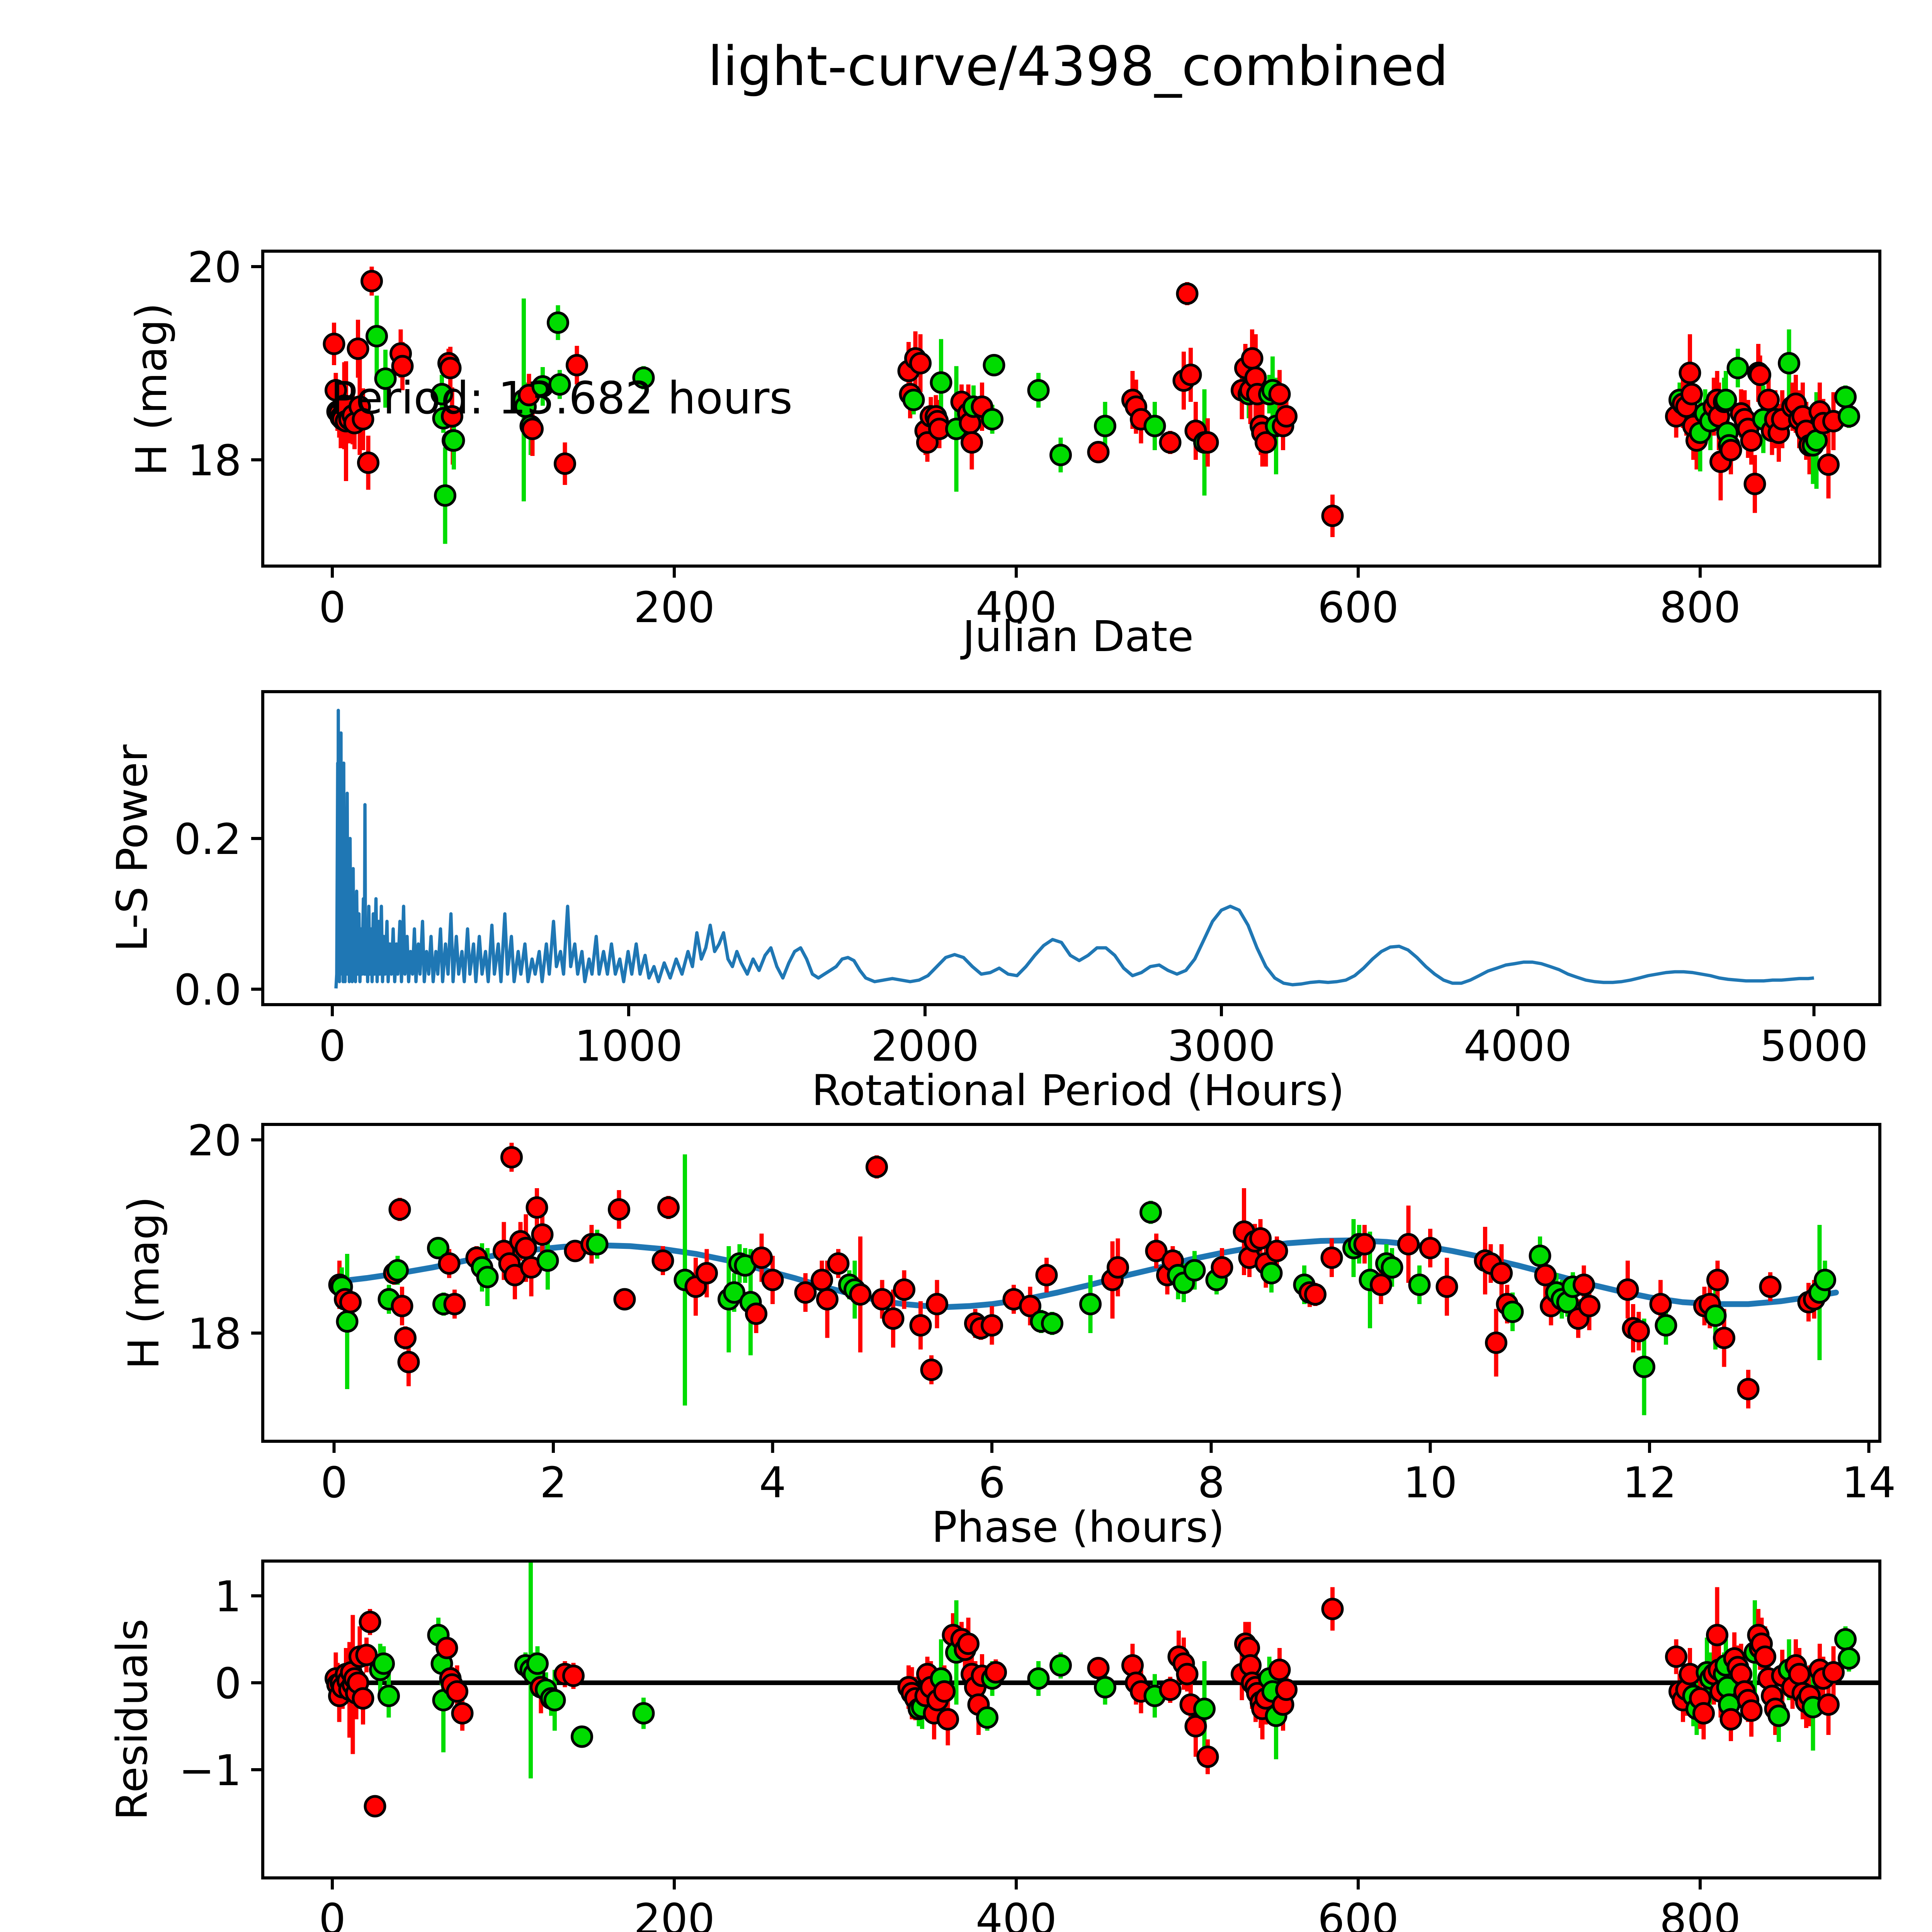 This screenshot has width=1932, height=1932. I want to click on x-tick-label: 12, so click(1650, 1483).